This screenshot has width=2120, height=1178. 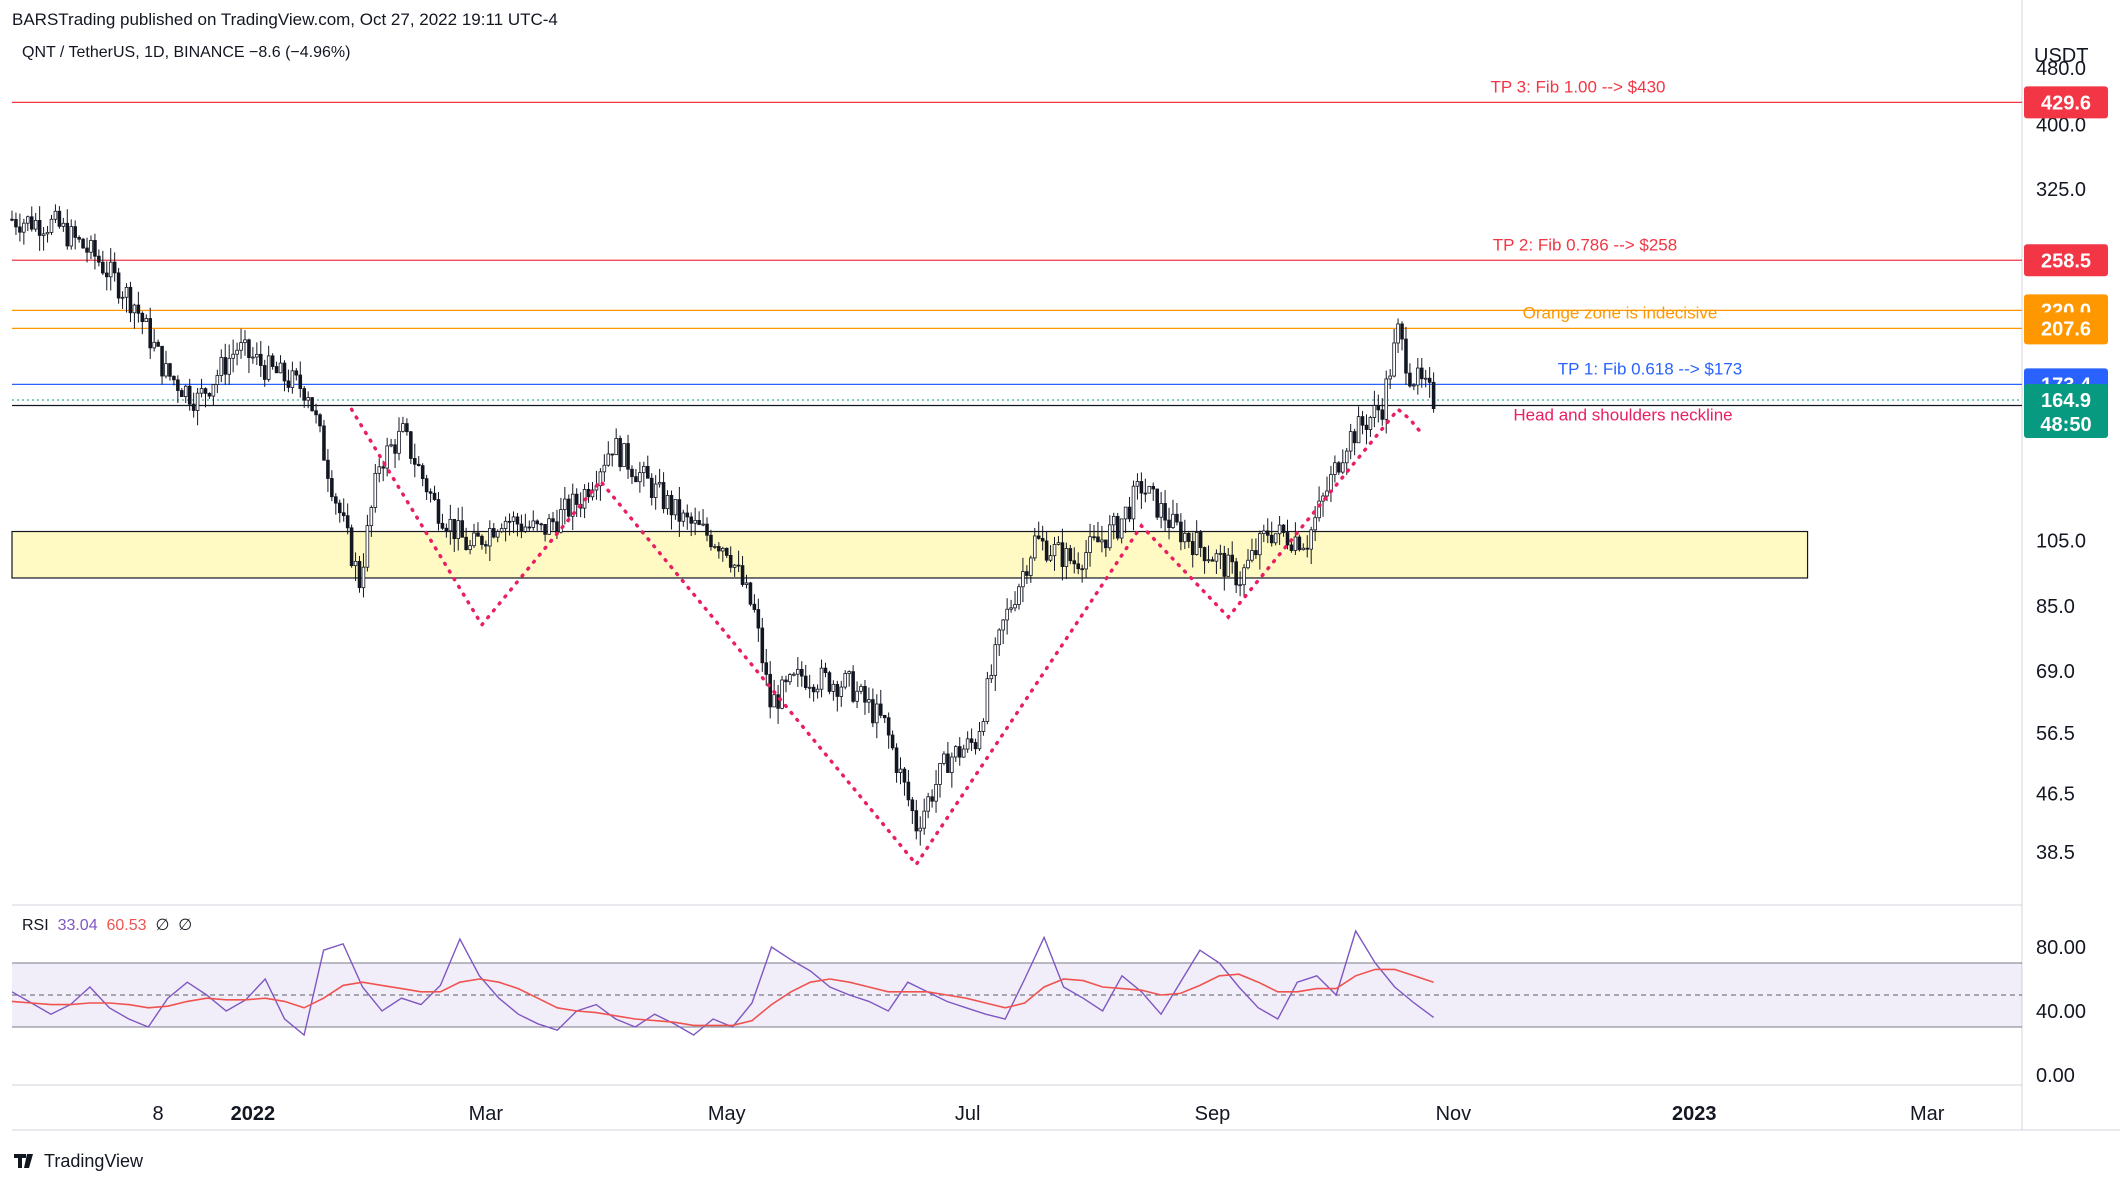 What do you see at coordinates (1622, 414) in the screenshot?
I see `level-annotation: Head and shoulders neckline` at bounding box center [1622, 414].